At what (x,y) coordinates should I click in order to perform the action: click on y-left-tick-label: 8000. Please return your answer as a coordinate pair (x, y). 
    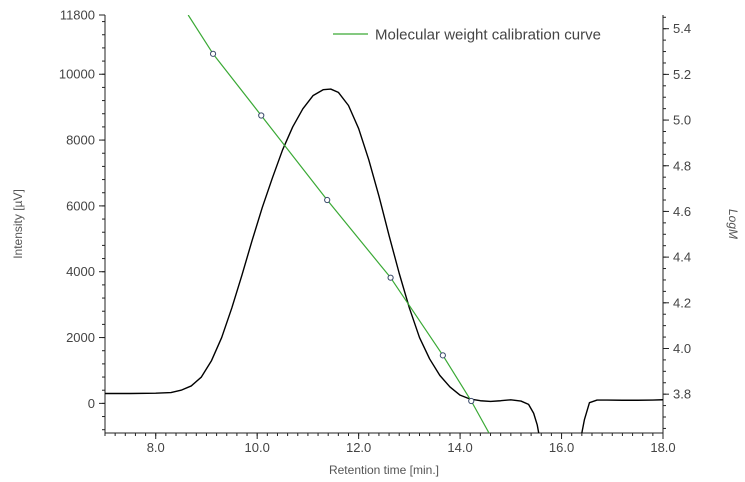
    Looking at the image, I should click on (80, 140).